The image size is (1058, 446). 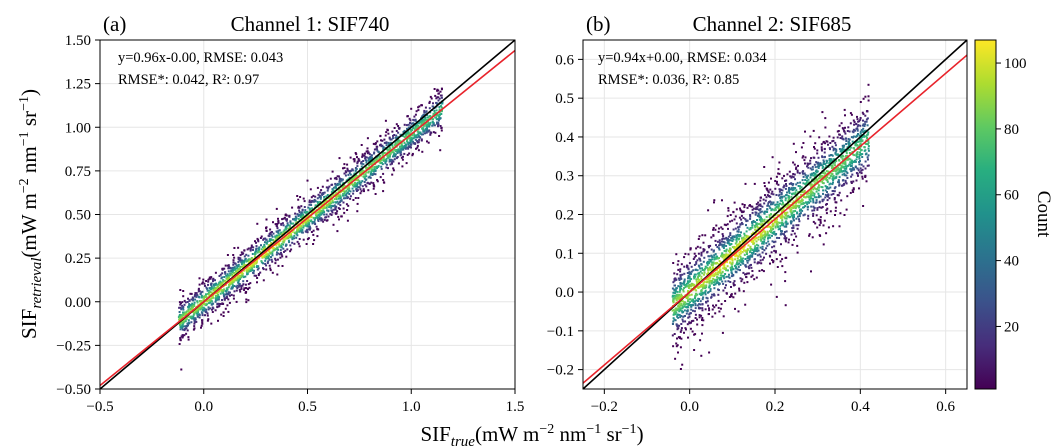 I want to click on panel-a-x-tick-label: 1.0, so click(x=411, y=407).